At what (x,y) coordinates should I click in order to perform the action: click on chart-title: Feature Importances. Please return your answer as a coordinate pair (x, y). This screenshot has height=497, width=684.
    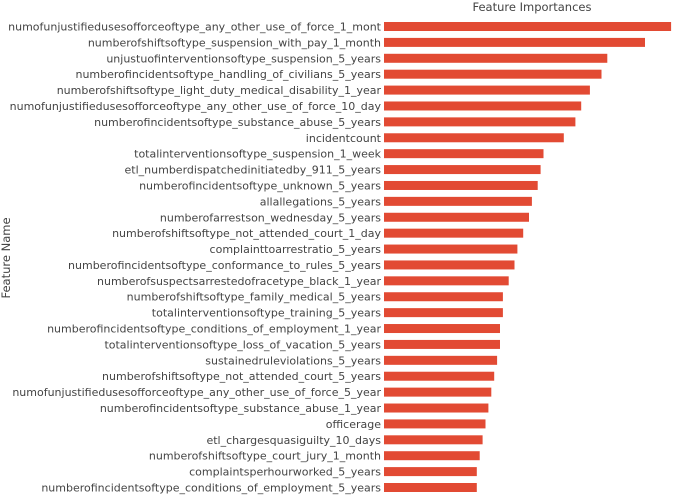
    Looking at the image, I should click on (531, 7).